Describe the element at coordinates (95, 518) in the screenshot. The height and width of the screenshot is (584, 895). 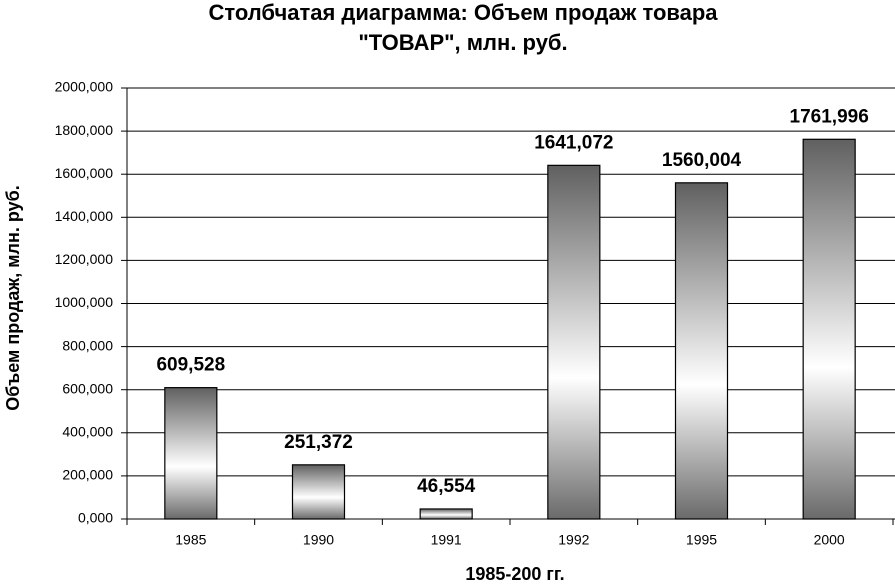
I see `y-tick-label: 0,000` at that location.